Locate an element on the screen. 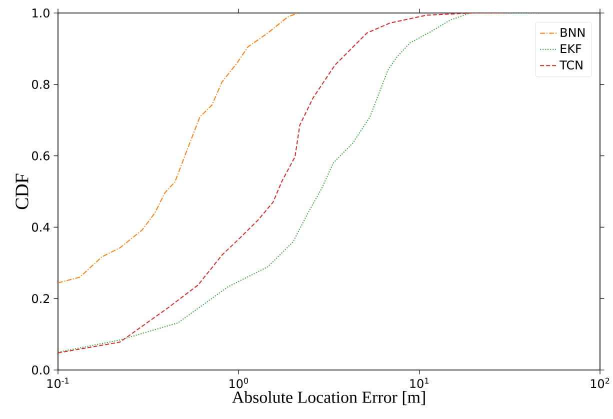  legend-label: EKF is located at coordinates (571, 48).